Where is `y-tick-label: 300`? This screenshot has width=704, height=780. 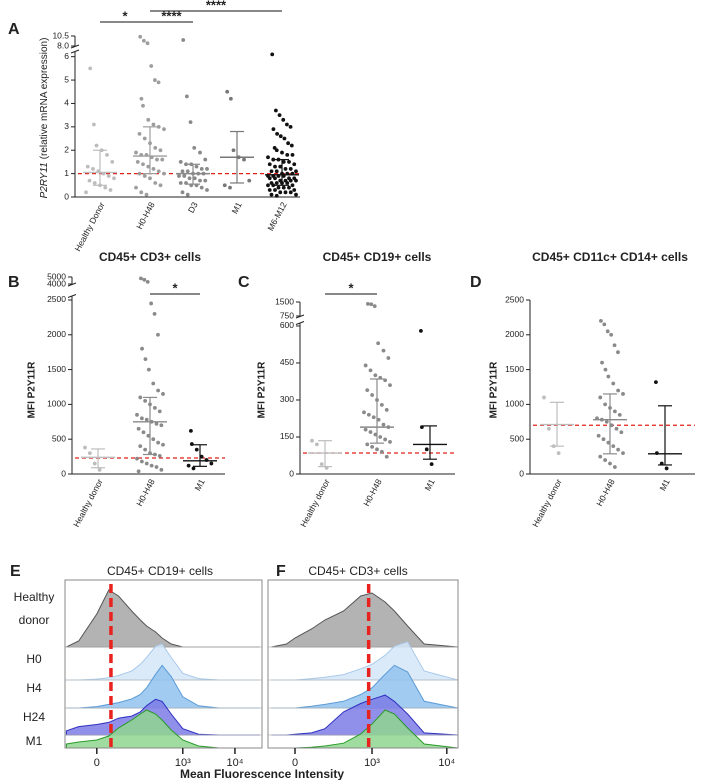 y-tick-label: 300 is located at coordinates (287, 399).